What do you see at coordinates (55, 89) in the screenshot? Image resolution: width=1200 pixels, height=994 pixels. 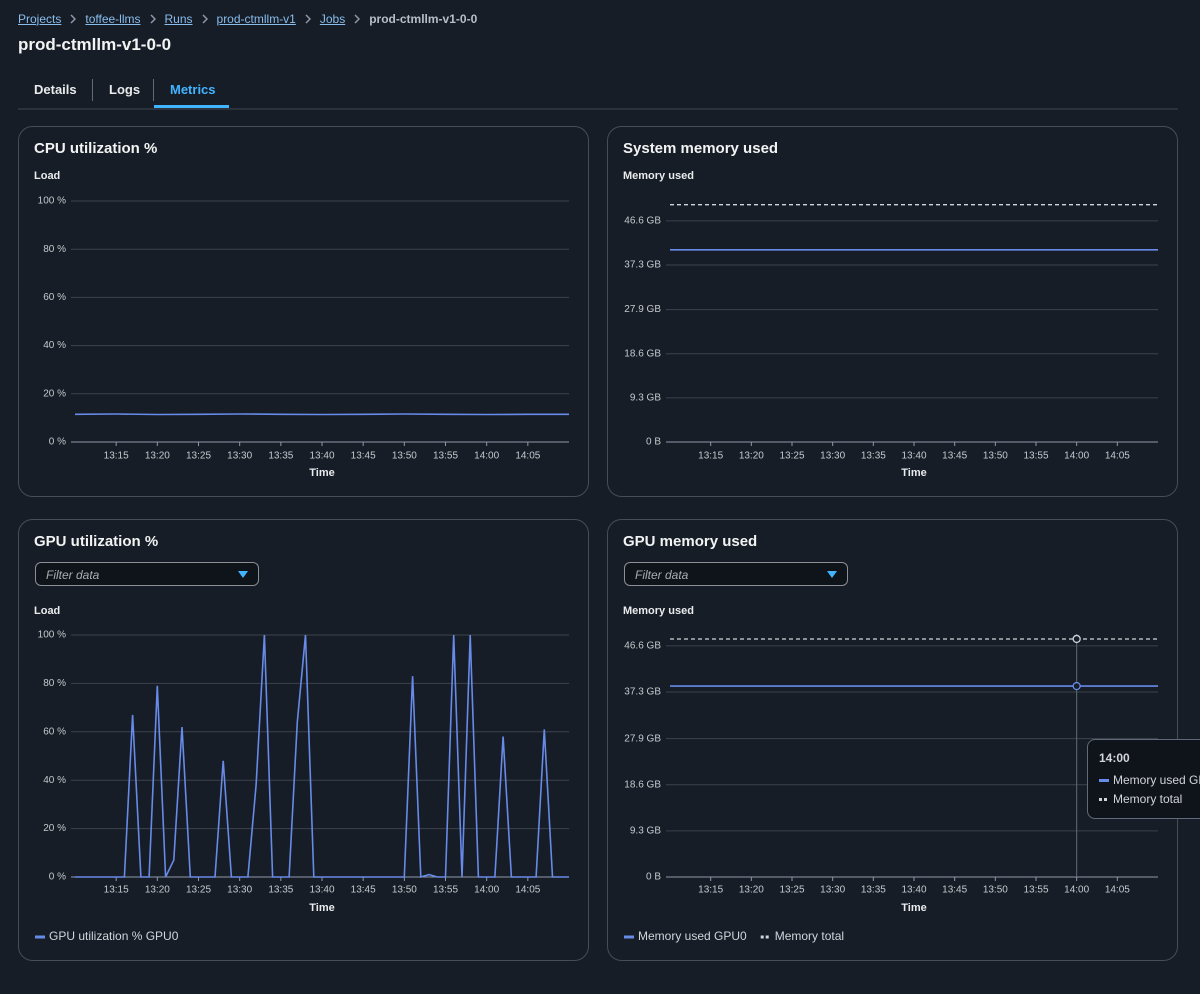 I see `tab: Details` at bounding box center [55, 89].